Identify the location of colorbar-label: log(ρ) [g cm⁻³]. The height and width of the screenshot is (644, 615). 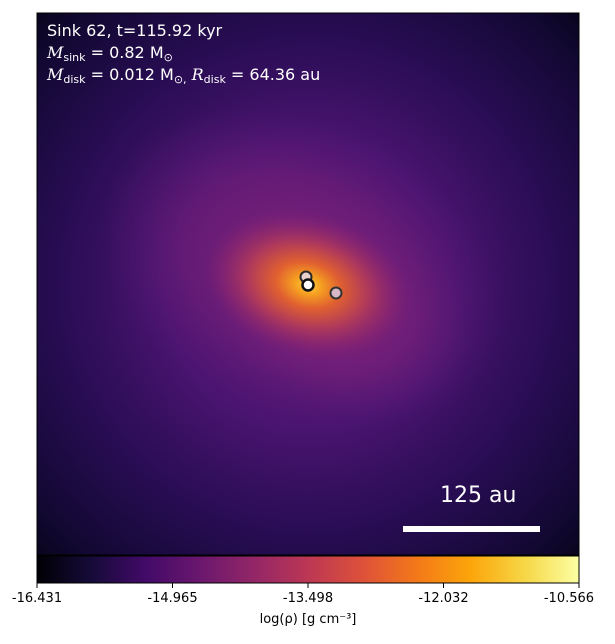
(308, 619).